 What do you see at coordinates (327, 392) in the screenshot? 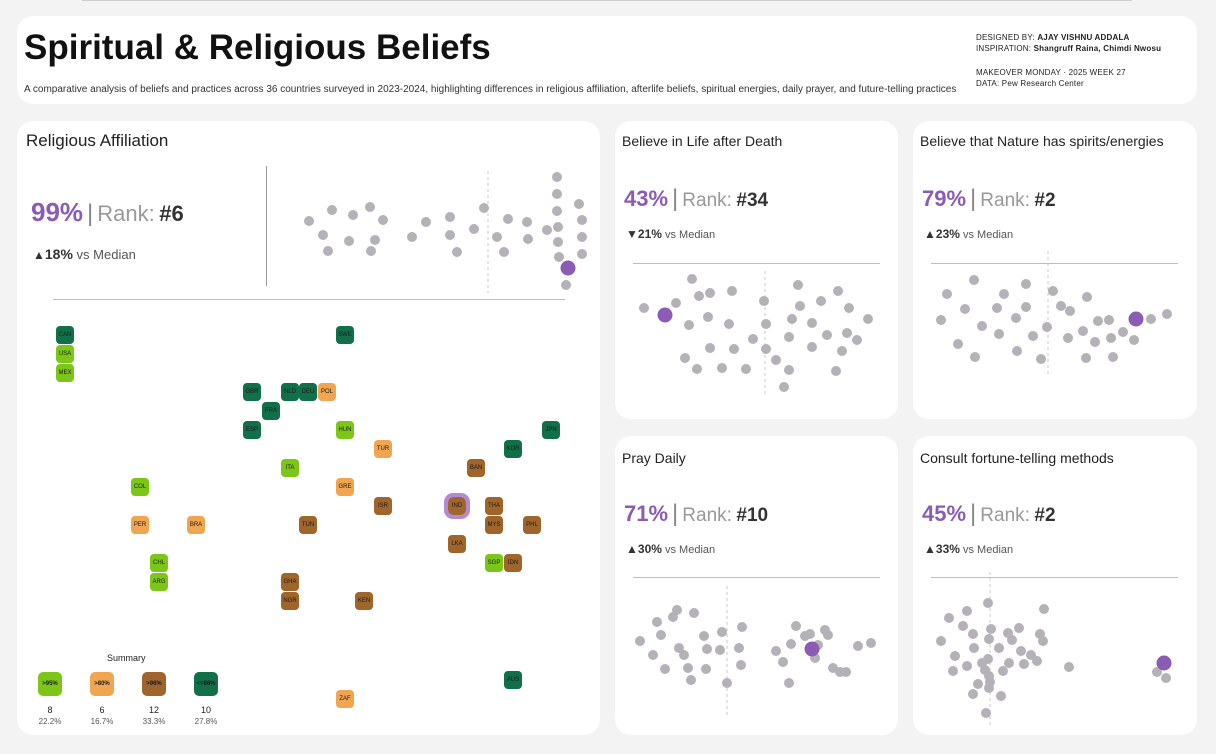
I see `country-tile-pol: POL` at bounding box center [327, 392].